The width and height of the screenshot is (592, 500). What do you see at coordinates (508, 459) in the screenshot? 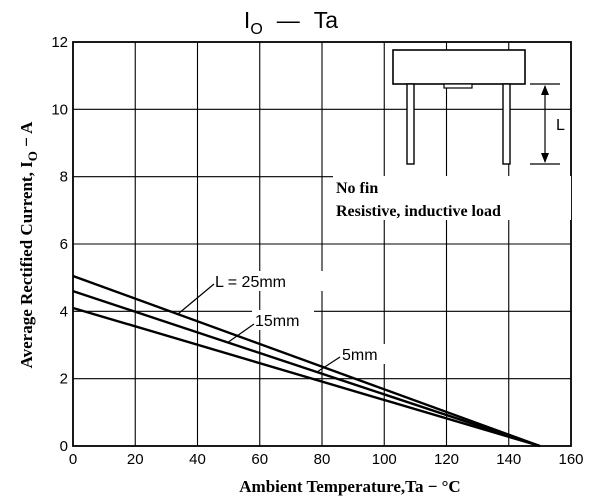
I see `x-tick-label: 140` at bounding box center [508, 459].